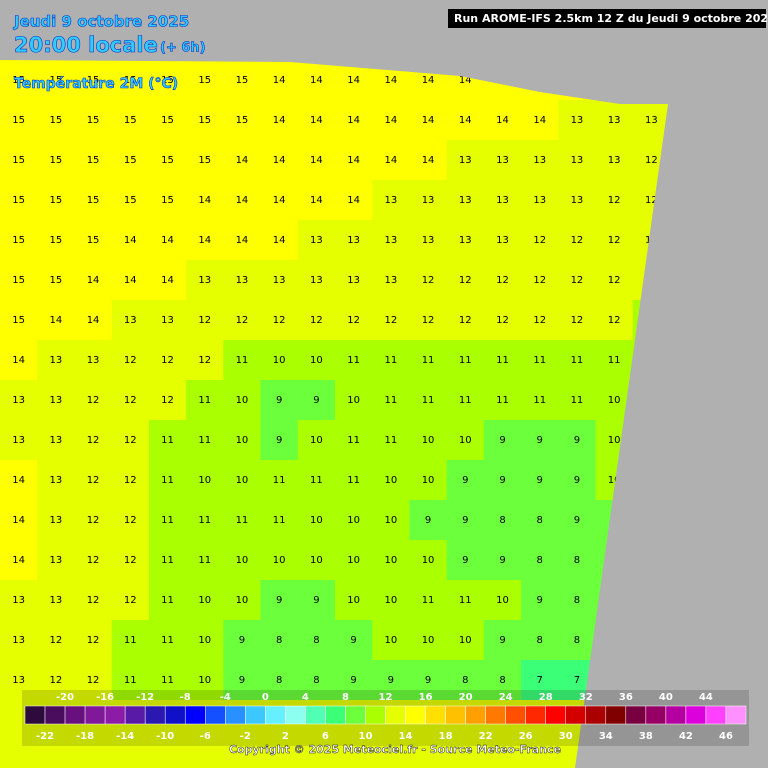 This screenshot has height=772, width=768. I want to click on legend-tick-bottom: -18, so click(85, 736).